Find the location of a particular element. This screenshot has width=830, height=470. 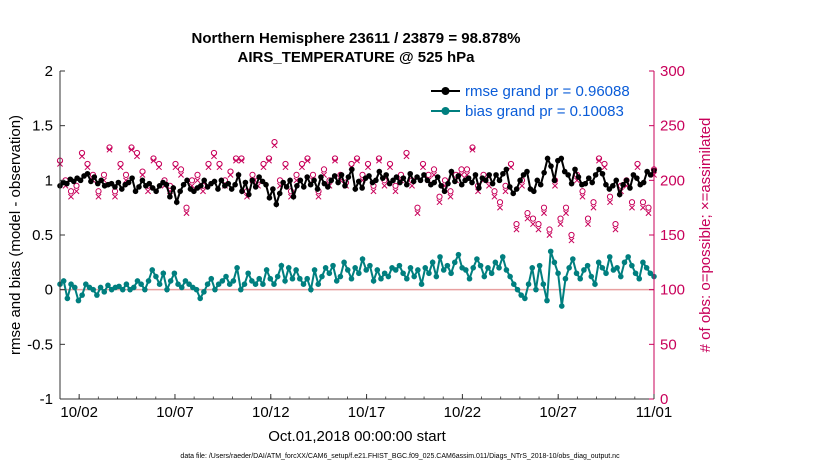

y-tick-label: 0 is located at coordinates (49, 290).